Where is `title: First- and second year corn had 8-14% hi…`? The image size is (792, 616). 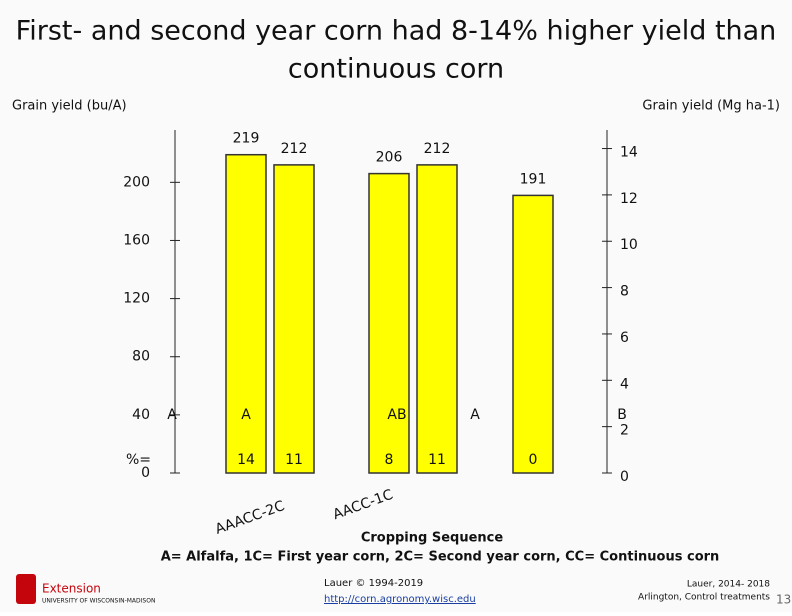 title: First- and second year corn had 8-14% hi… is located at coordinates (396, 31).